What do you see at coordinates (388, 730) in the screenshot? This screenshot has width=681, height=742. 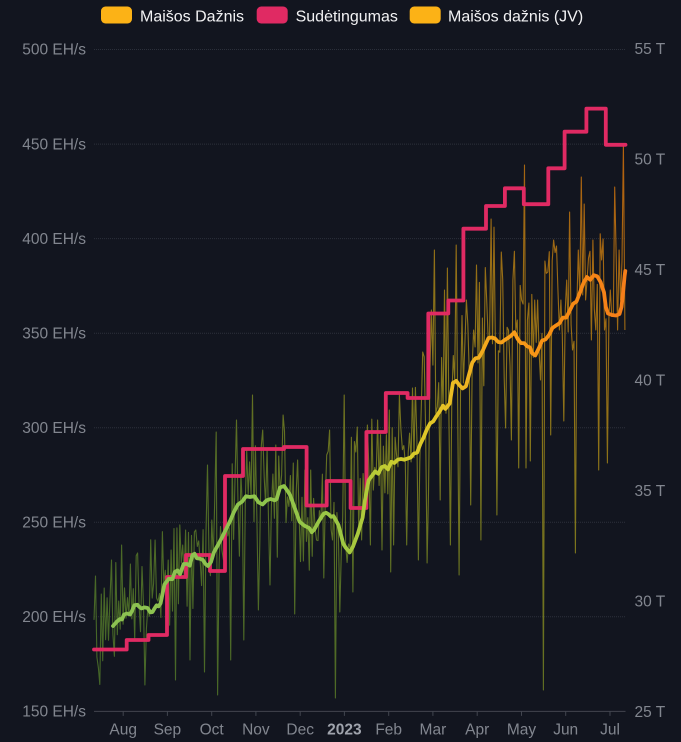 I see `svg-text: Feb` at bounding box center [388, 730].